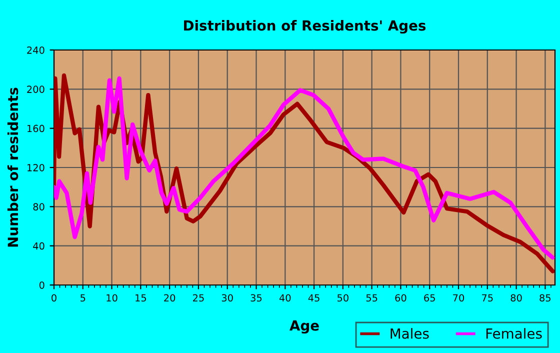 The width and height of the screenshot is (560, 353). What do you see at coordinates (342, 298) in the screenshot?
I see `x-tick-label: 50` at bounding box center [342, 298].